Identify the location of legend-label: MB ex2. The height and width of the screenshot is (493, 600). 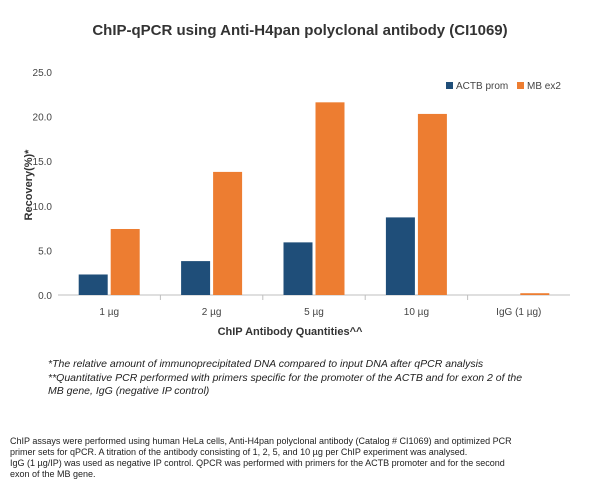
(544, 86).